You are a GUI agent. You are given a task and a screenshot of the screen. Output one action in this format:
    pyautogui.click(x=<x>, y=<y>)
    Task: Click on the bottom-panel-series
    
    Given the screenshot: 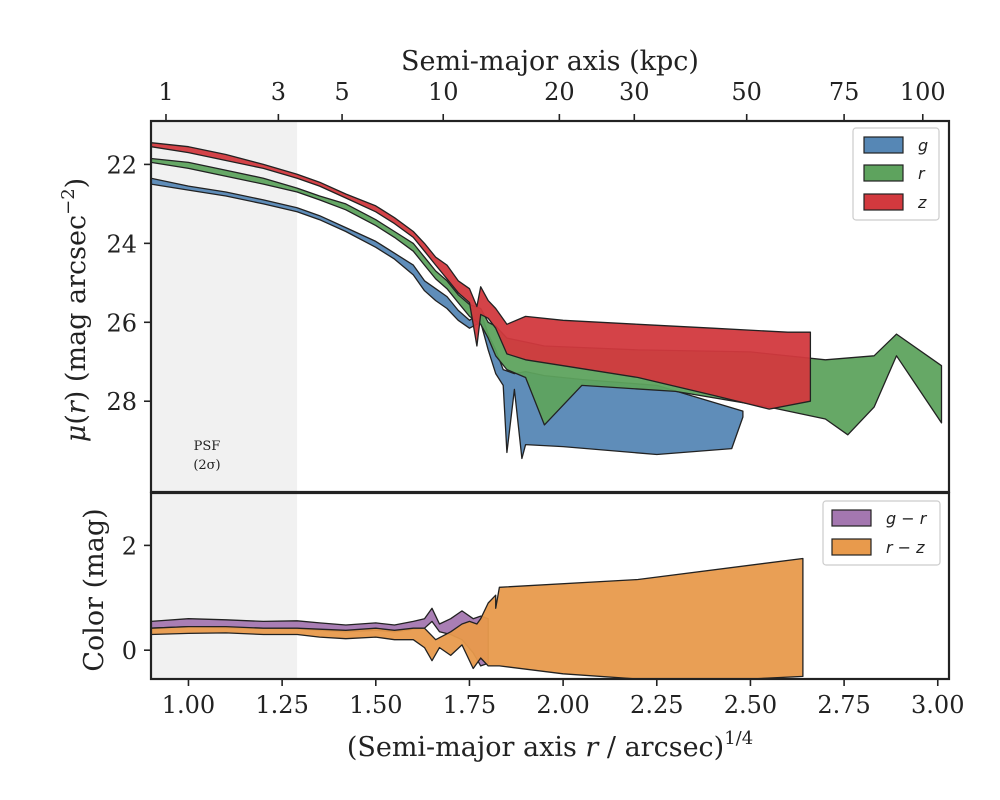 What is the action you would take?
    pyautogui.click(x=477, y=618)
    